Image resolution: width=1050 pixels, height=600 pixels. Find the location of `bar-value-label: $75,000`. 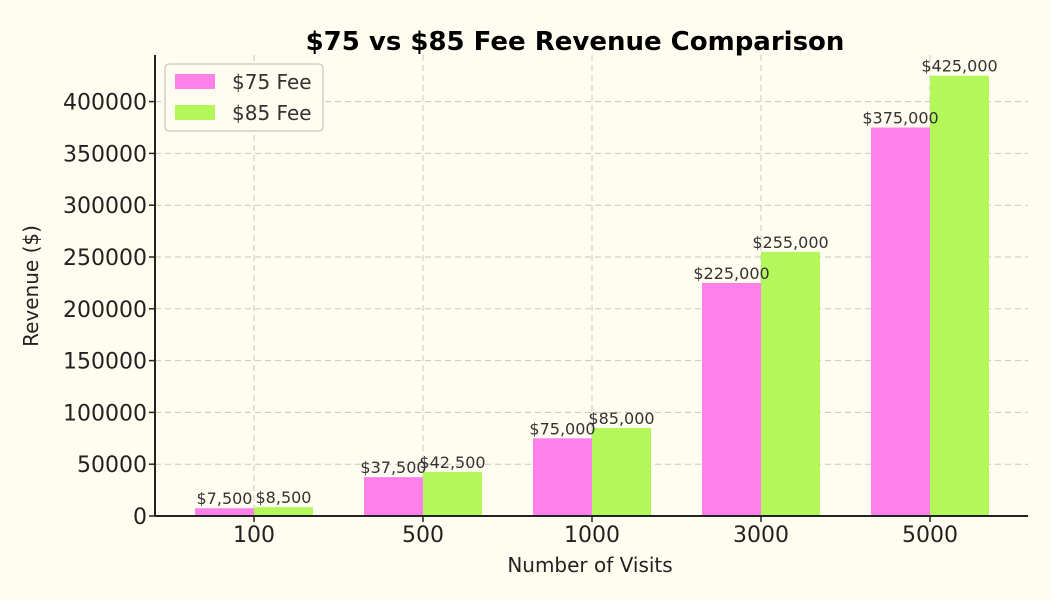

bar-value-label: $75,000 is located at coordinates (562, 428).